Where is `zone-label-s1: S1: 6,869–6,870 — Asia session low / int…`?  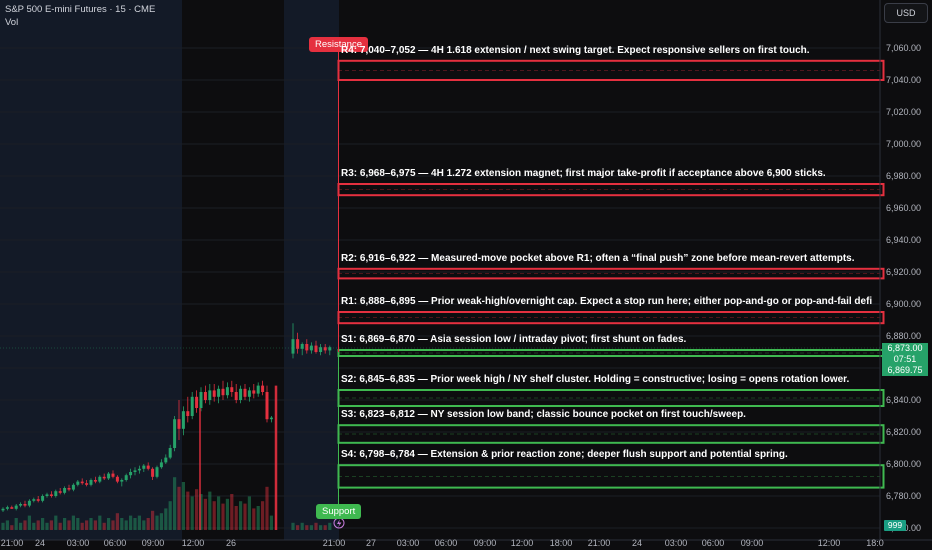
zone-label-s1: S1: 6,869–6,870 — Asia session low / int… is located at coordinates (514, 339).